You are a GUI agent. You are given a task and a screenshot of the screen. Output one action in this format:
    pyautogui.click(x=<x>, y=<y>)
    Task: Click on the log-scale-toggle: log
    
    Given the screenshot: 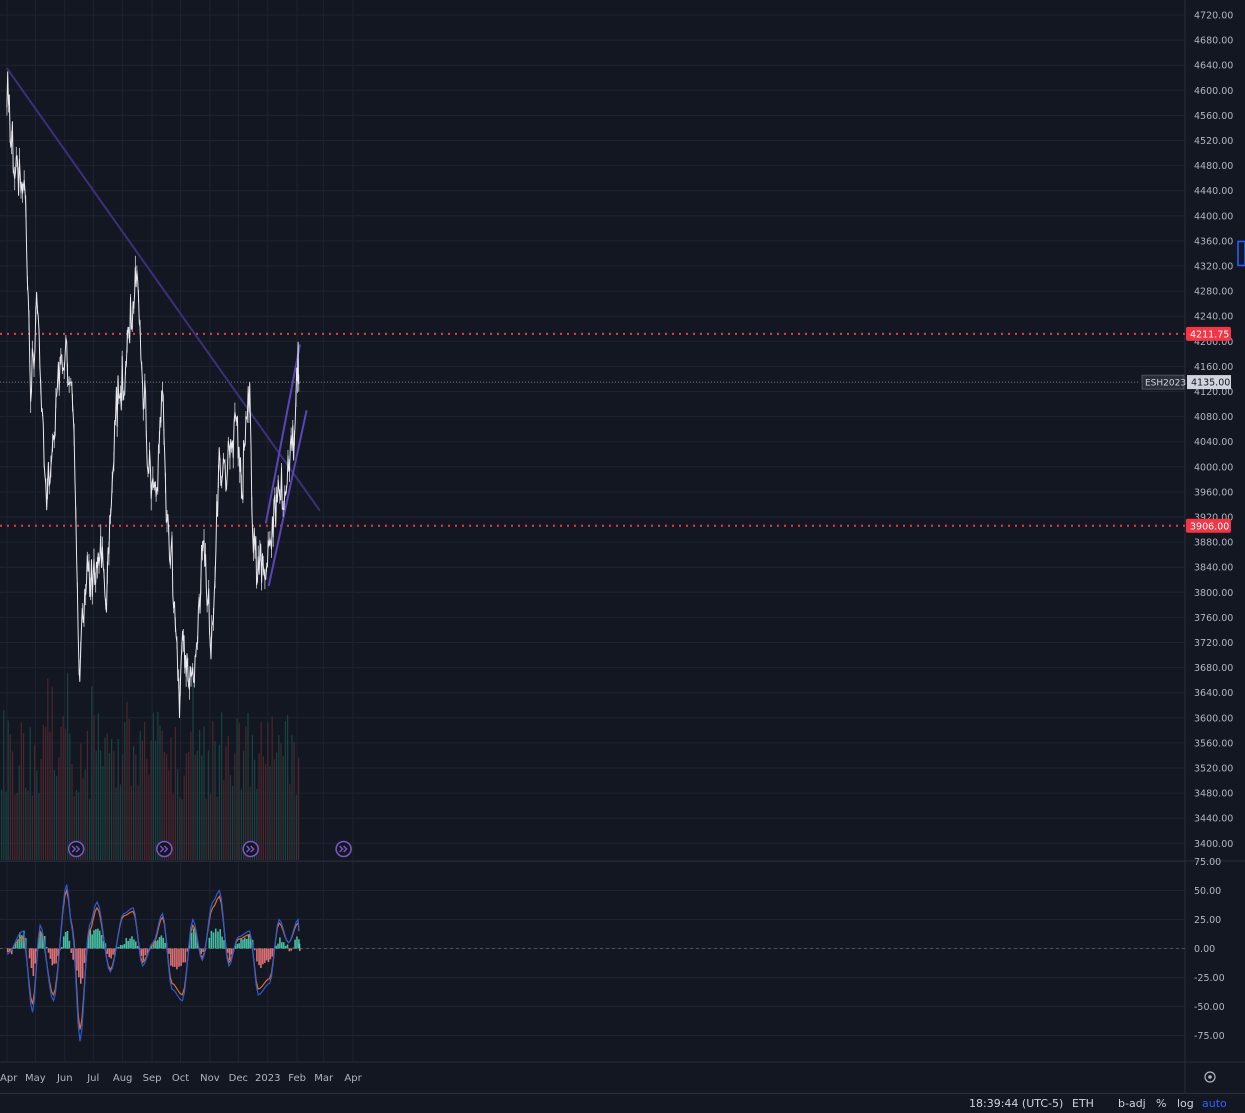 What is the action you would take?
    pyautogui.click(x=1185, y=1103)
    